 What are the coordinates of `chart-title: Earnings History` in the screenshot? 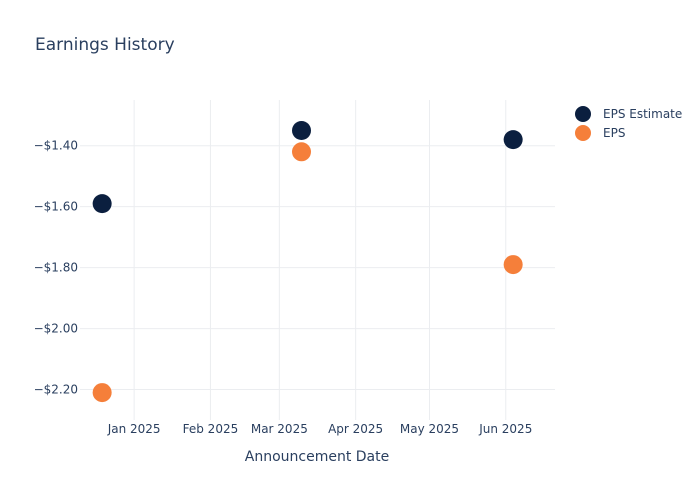 It's located at (105, 45).